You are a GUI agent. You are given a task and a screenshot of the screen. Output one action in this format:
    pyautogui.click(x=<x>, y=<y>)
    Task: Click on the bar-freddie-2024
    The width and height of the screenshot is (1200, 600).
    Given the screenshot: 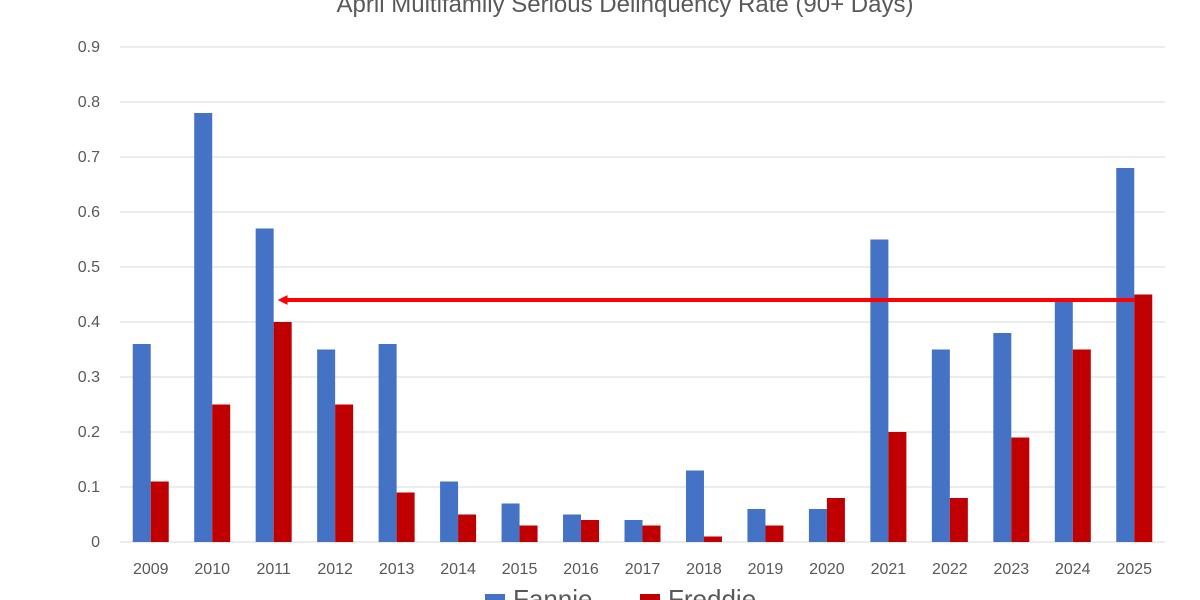 What is the action you would take?
    pyautogui.click(x=1081, y=445)
    